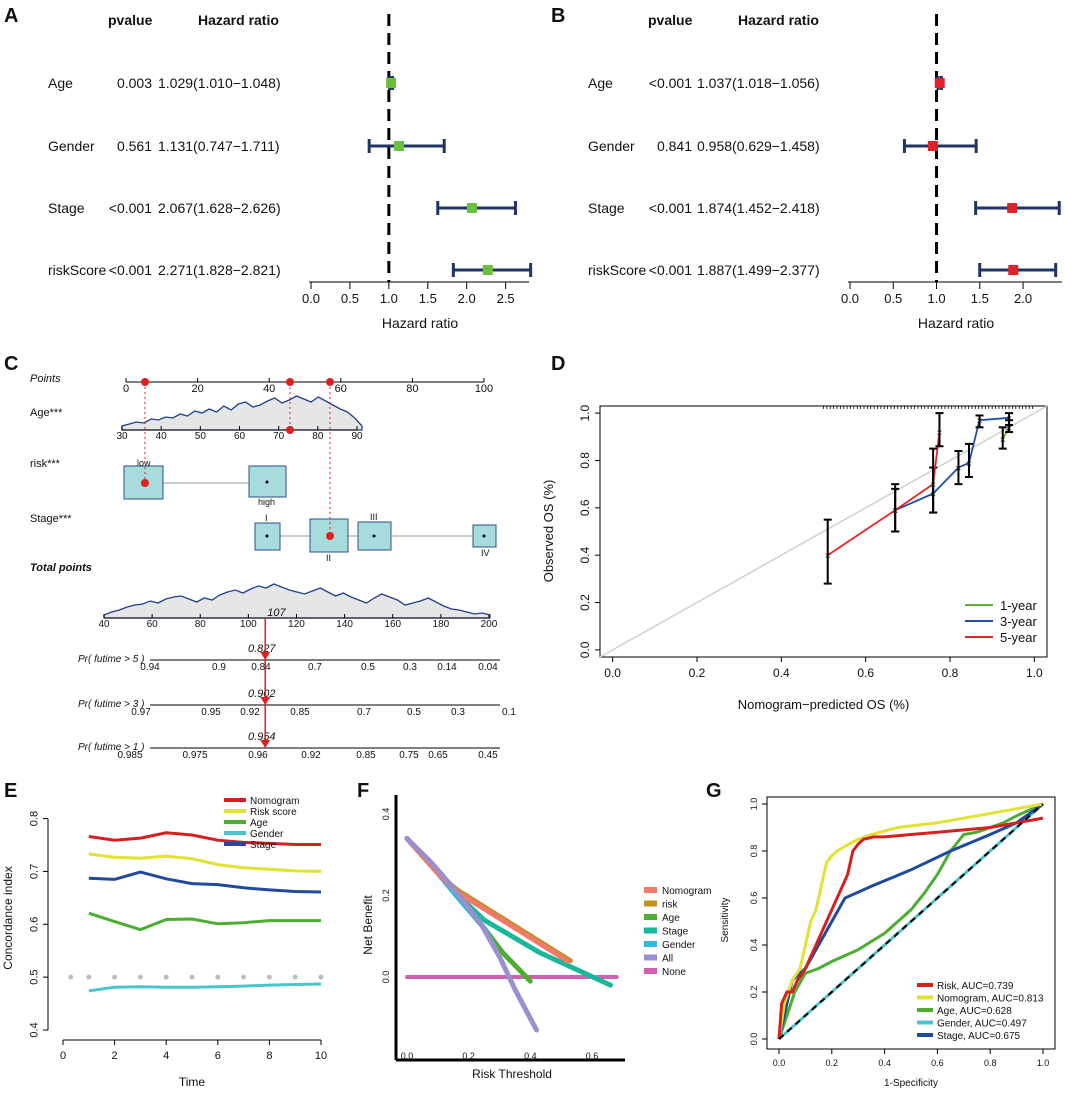 Image resolution: width=1065 pixels, height=1094 pixels. I want to click on legend-label: 3-year, so click(1019, 621).